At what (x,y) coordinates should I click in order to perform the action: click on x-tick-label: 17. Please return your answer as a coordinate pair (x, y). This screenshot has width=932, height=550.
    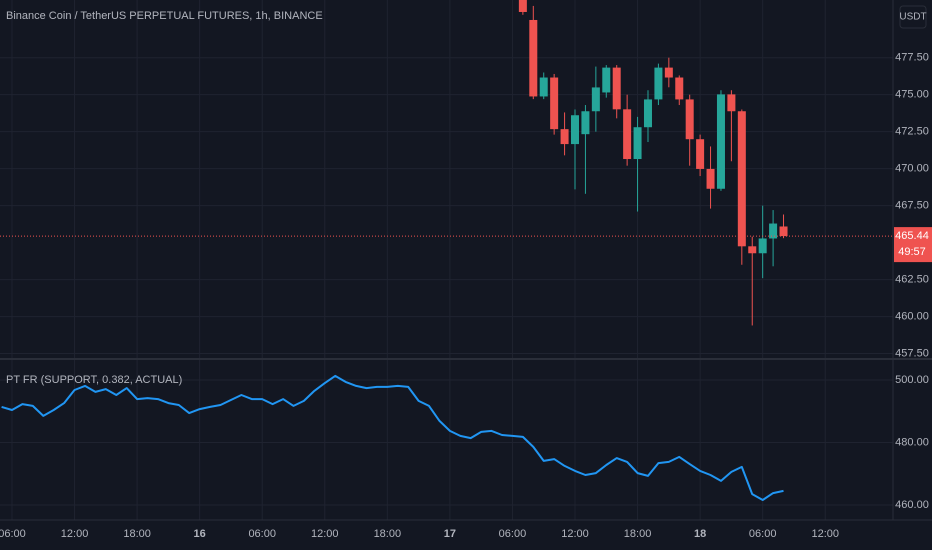
    Looking at the image, I should click on (450, 534).